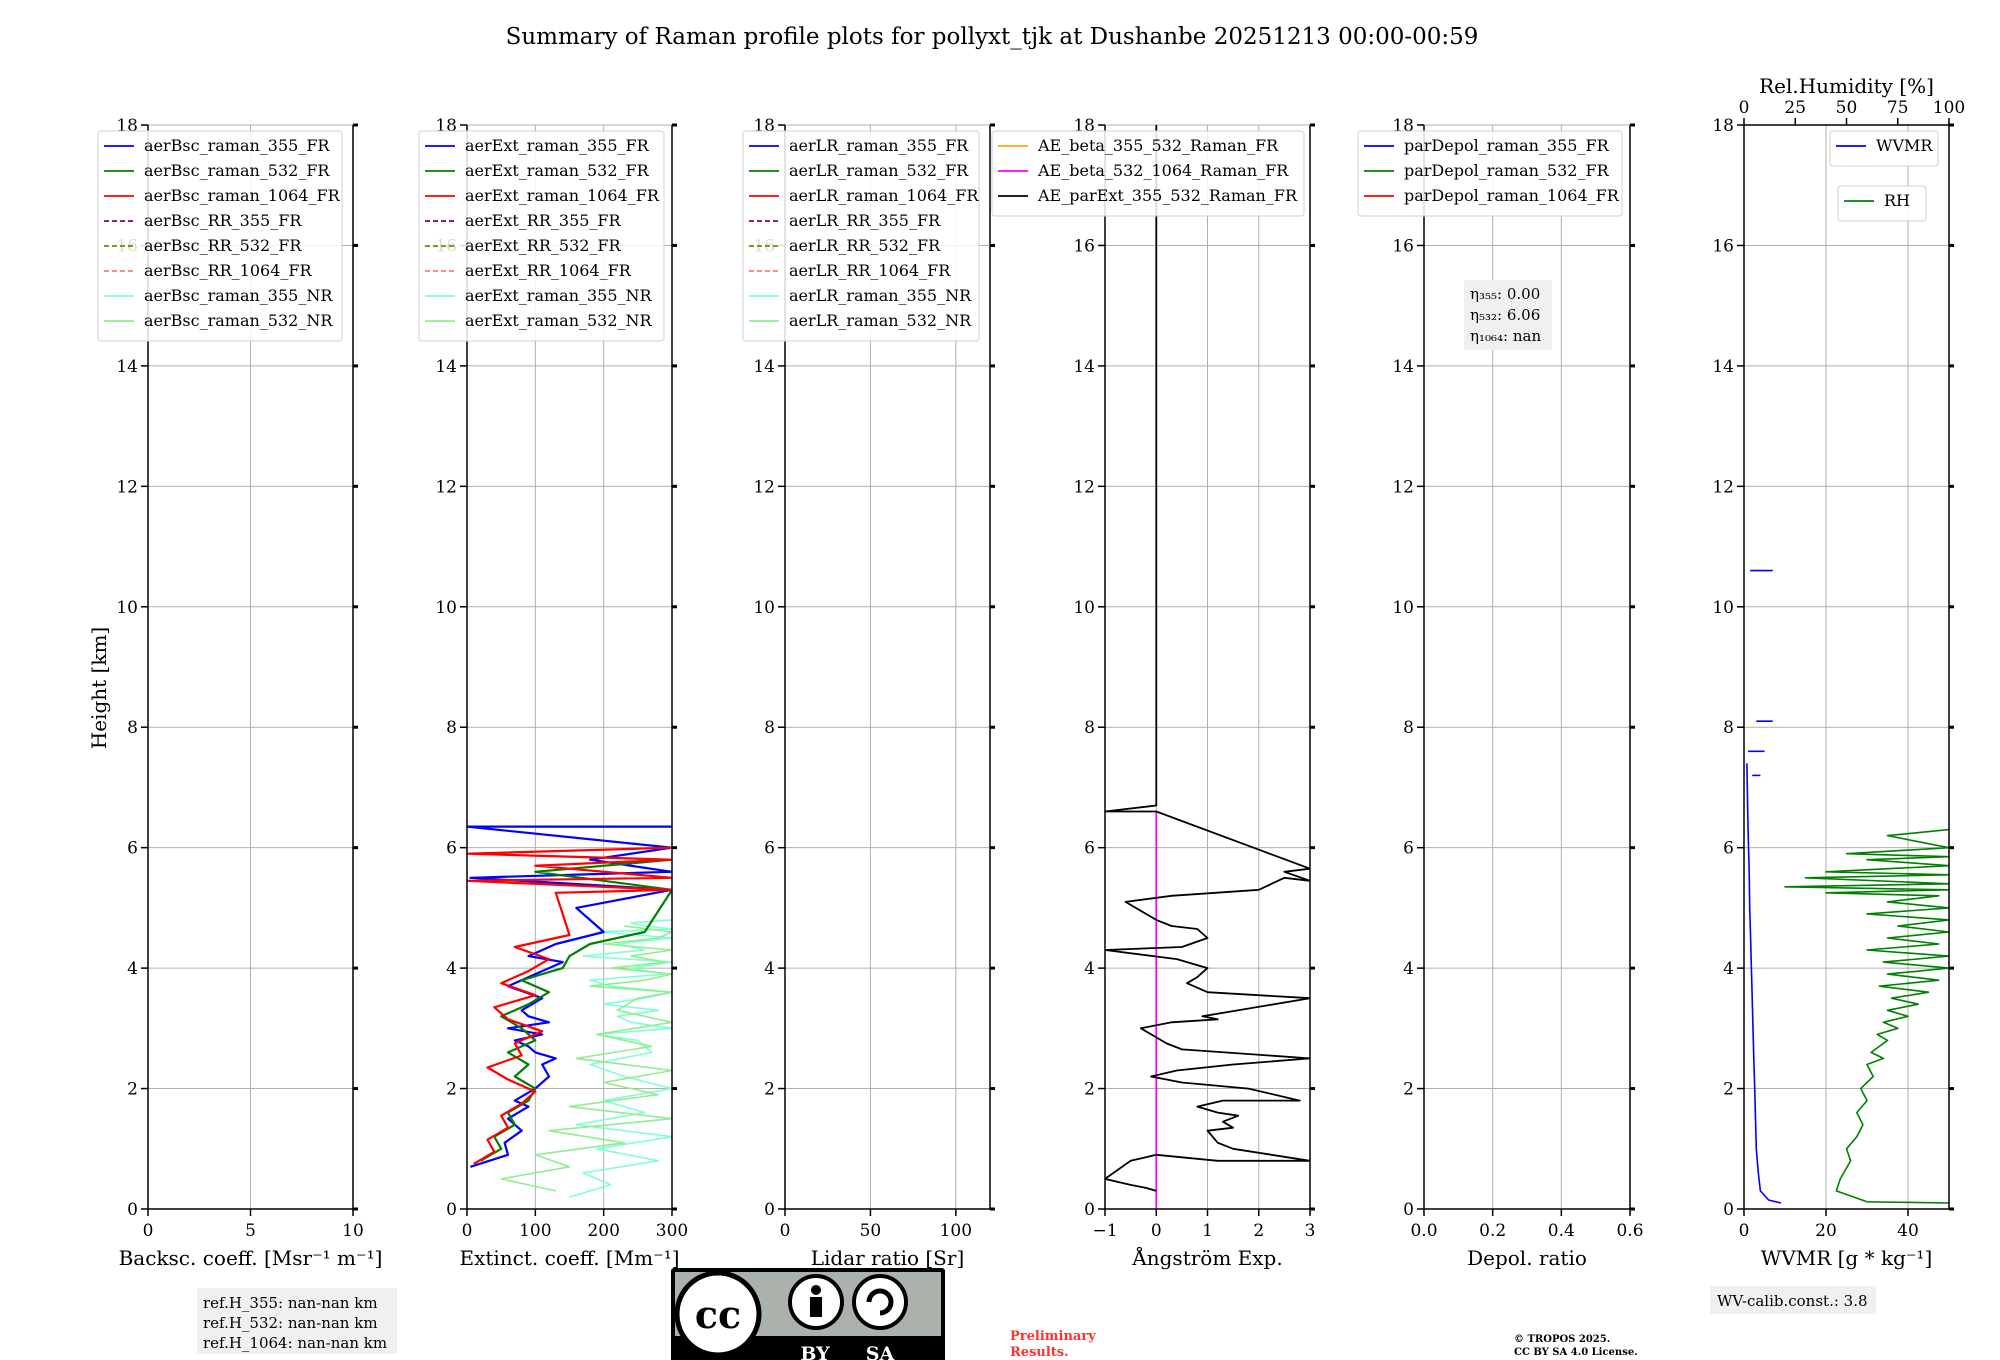 Image resolution: width=2000 pixels, height=1360 pixels. What do you see at coordinates (871, 1231) in the screenshot?
I see `x-tick-label: 50` at bounding box center [871, 1231].